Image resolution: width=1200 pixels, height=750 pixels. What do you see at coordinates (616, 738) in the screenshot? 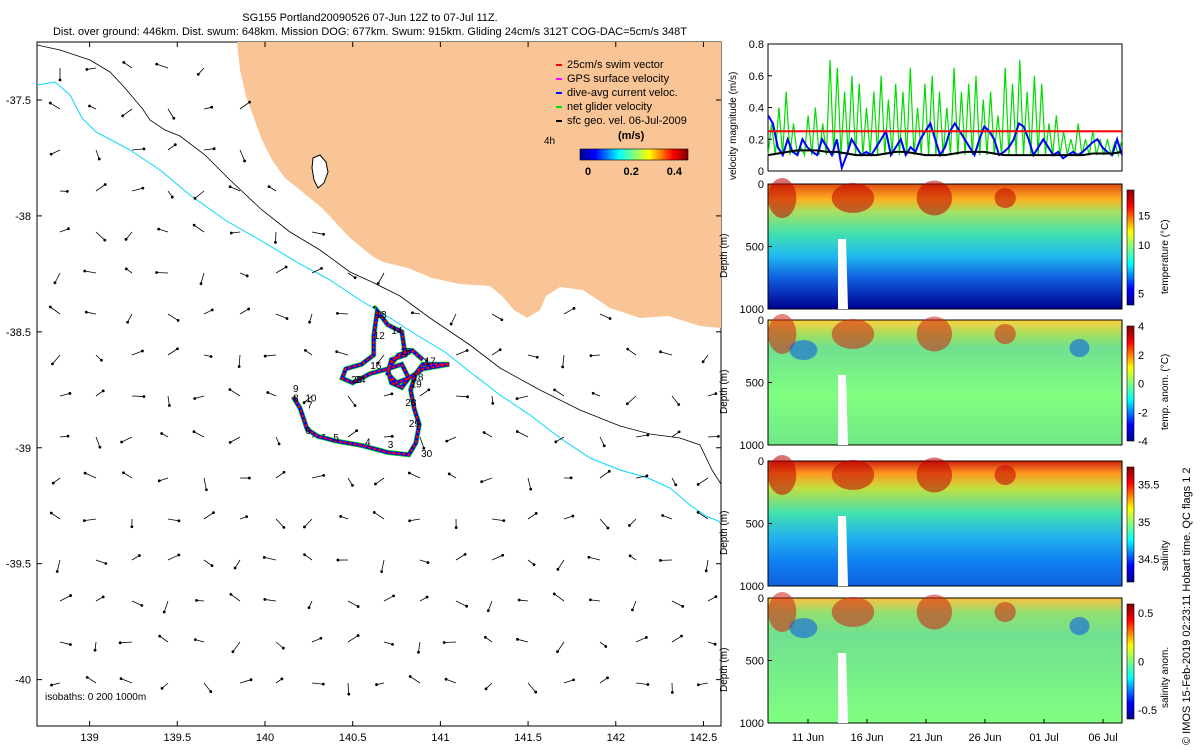
I see `map-x-tick-label: 142` at bounding box center [616, 738].